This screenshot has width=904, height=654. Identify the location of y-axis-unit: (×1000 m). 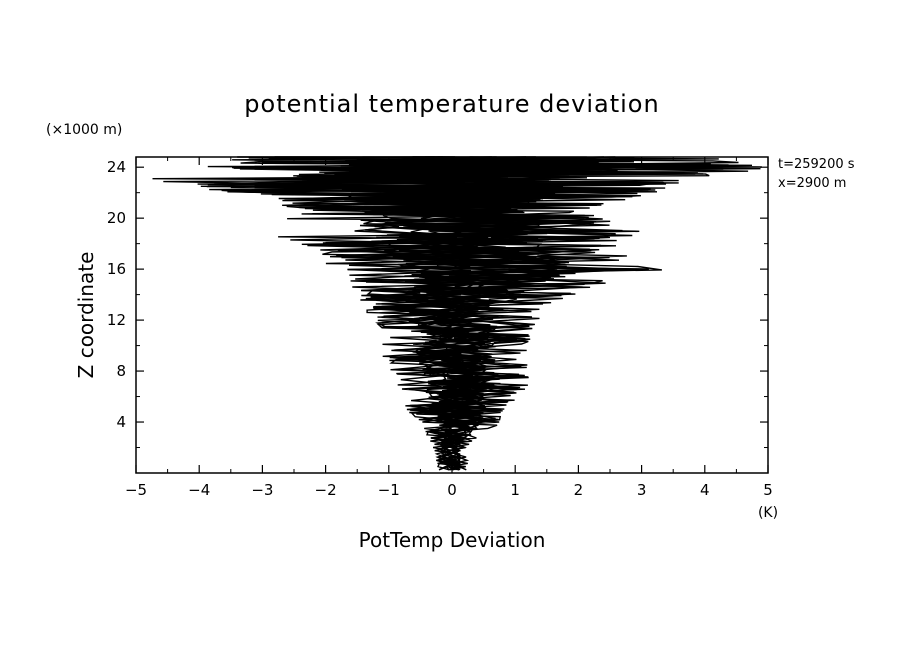
(84, 130).